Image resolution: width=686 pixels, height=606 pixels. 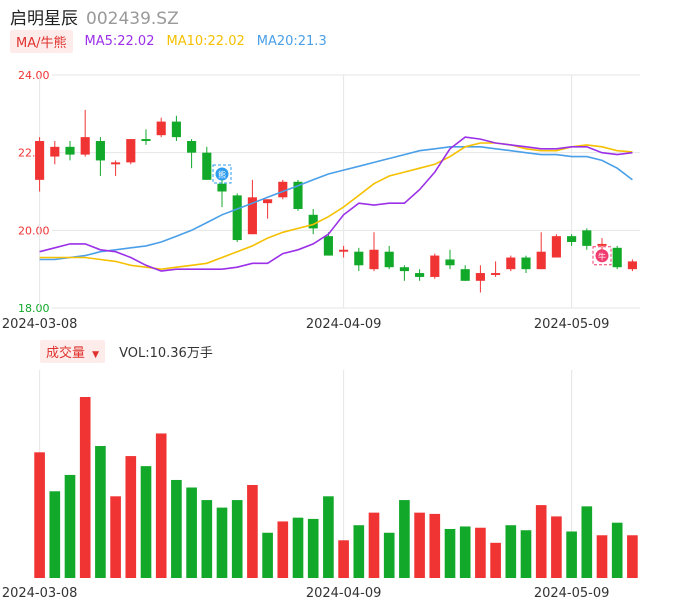 What do you see at coordinates (96, 354) in the screenshot?
I see `chevron-down-icon: ▼` at bounding box center [96, 354].